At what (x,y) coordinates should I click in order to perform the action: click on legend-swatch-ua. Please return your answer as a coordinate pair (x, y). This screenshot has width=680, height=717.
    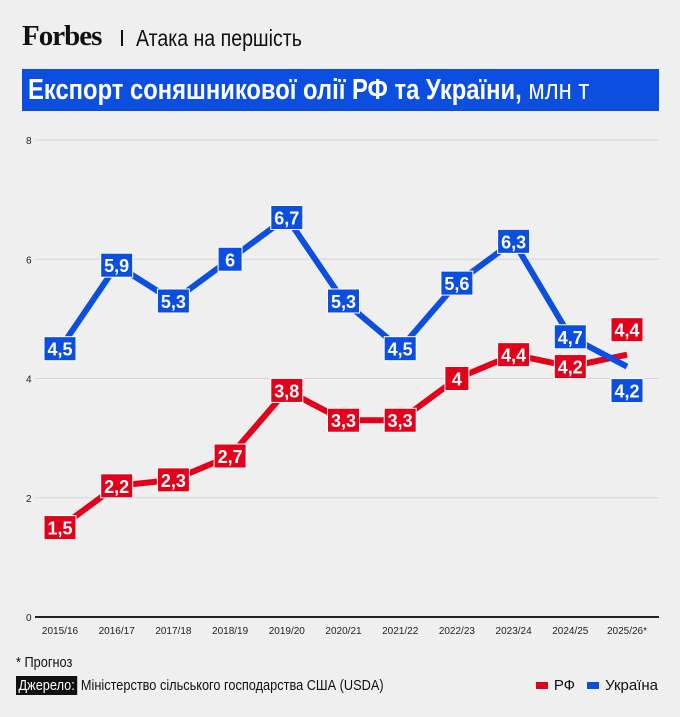
    Looking at the image, I should click on (593, 685).